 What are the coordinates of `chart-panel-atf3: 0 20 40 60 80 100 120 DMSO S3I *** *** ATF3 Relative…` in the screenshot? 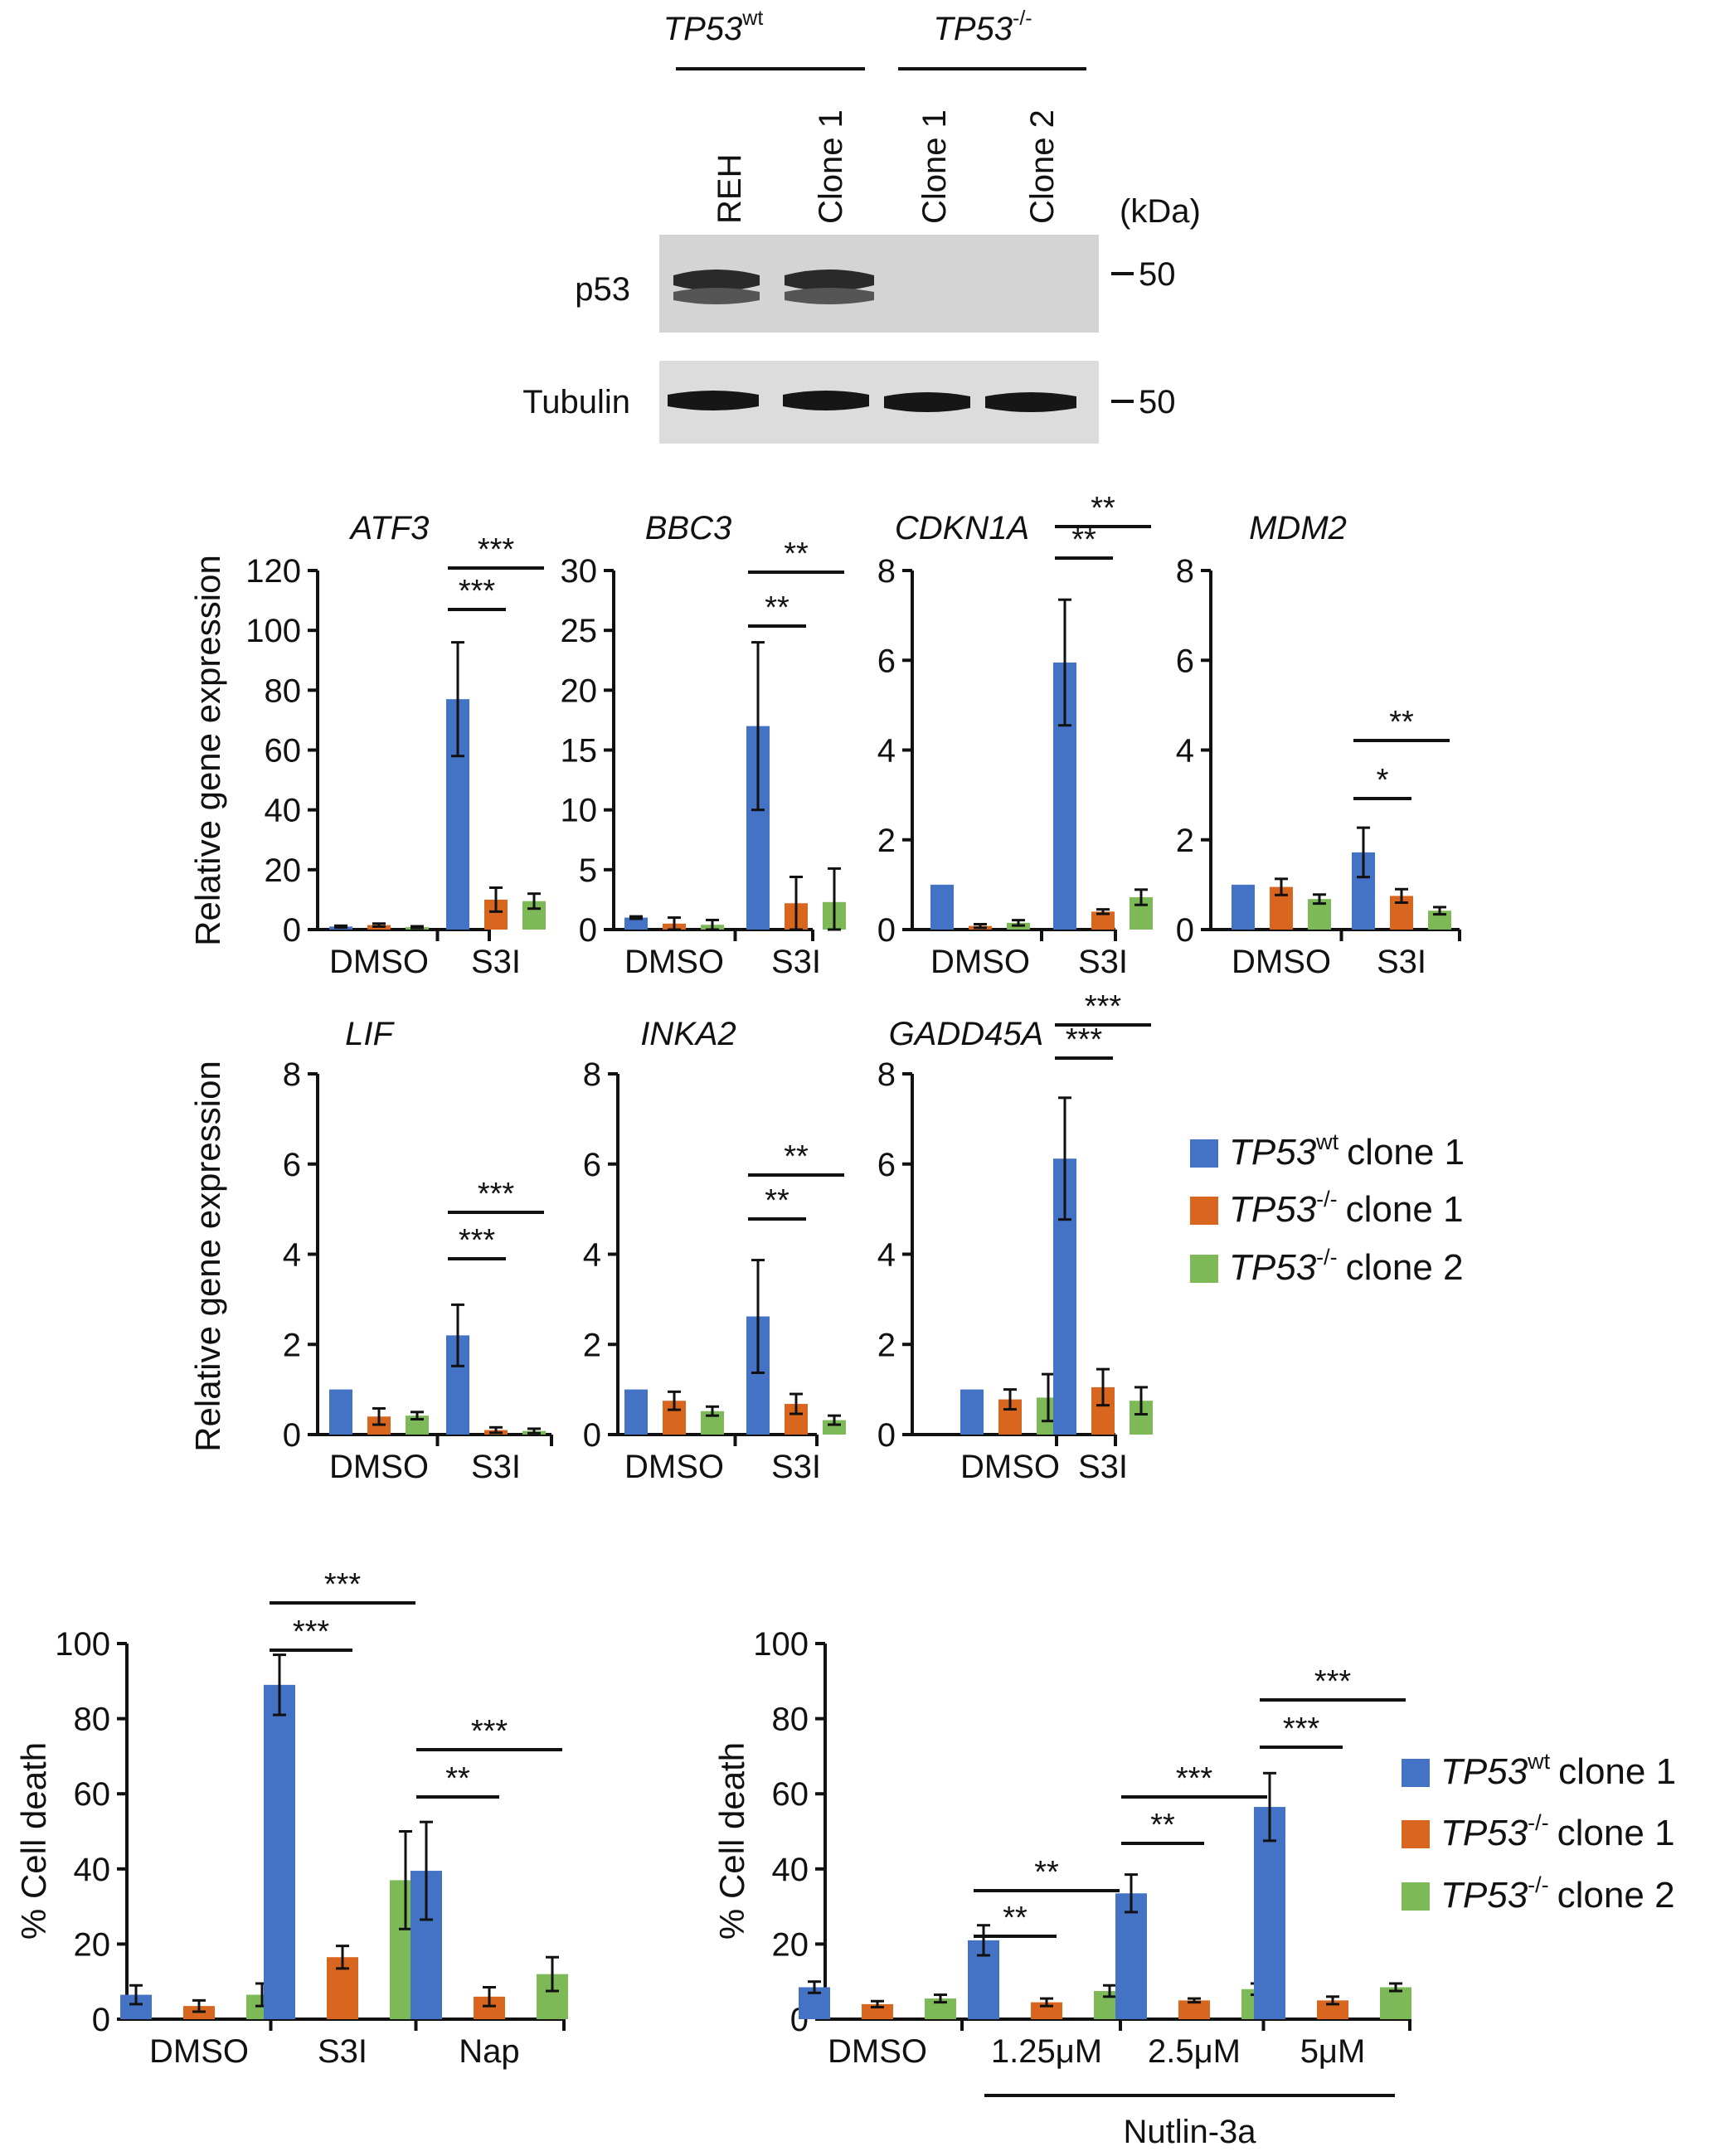 It's located at (367, 745).